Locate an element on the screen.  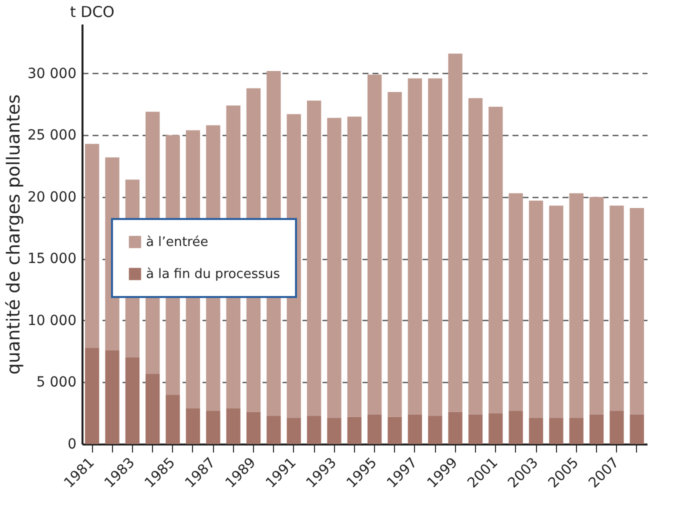
text: t DCO is located at coordinates (92, 12).